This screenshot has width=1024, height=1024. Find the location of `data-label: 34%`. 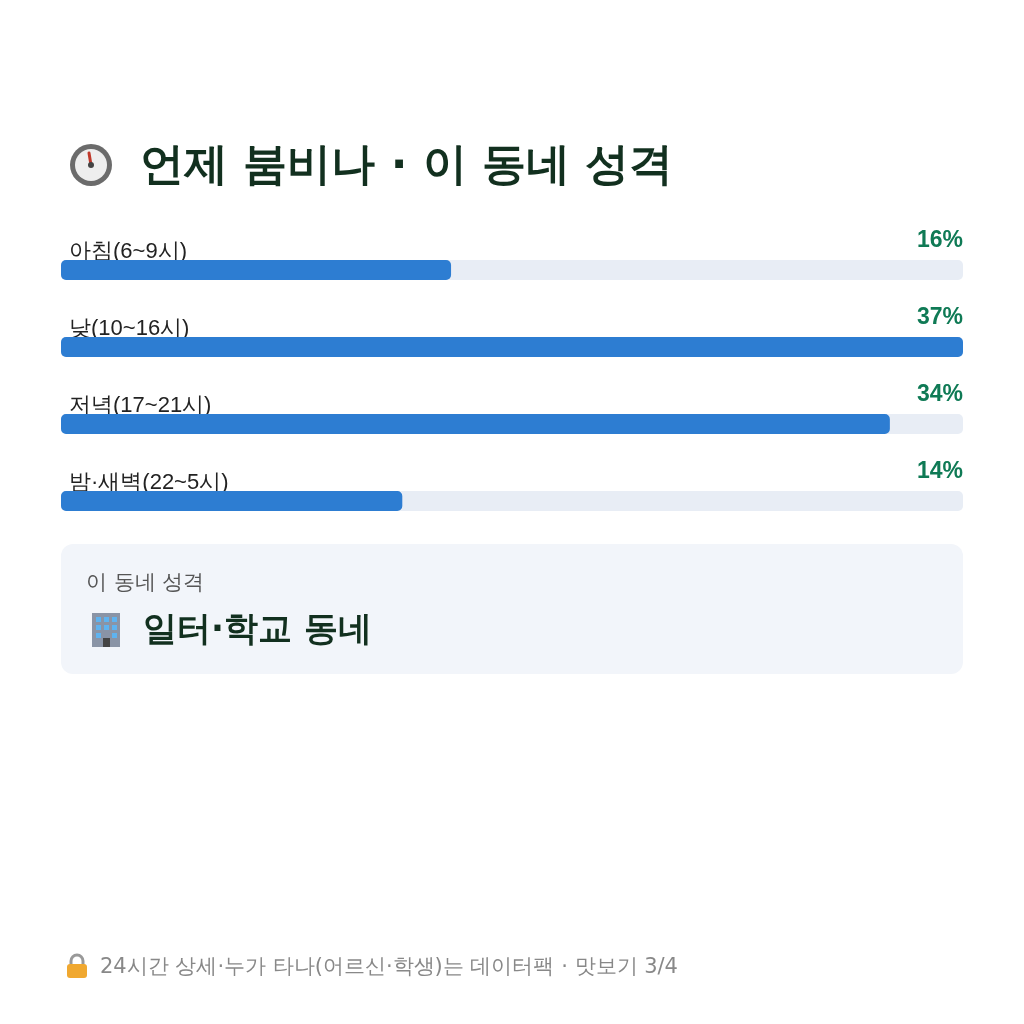

data-label: 34% is located at coordinates (939, 393).